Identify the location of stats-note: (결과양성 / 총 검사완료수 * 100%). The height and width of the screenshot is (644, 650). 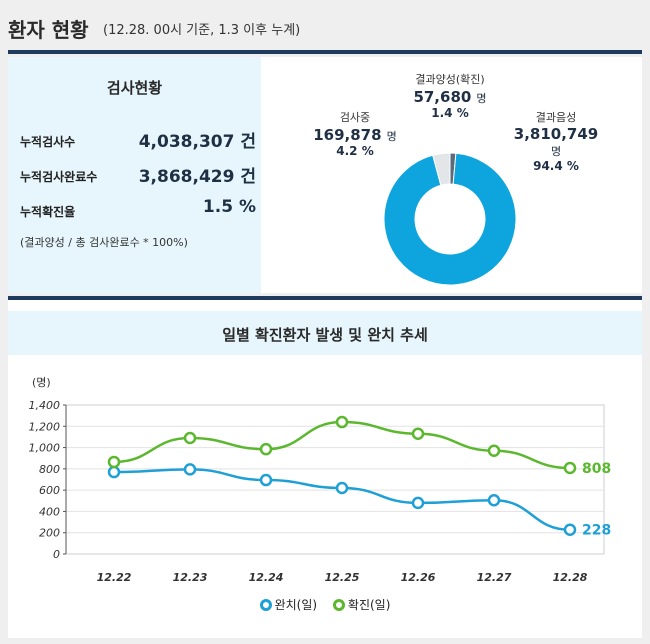
(104, 242).